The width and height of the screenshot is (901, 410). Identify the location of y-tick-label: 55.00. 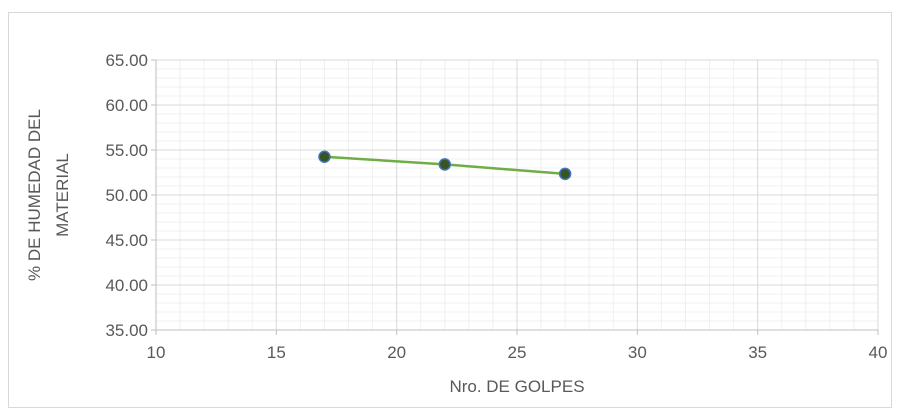
(126, 150).